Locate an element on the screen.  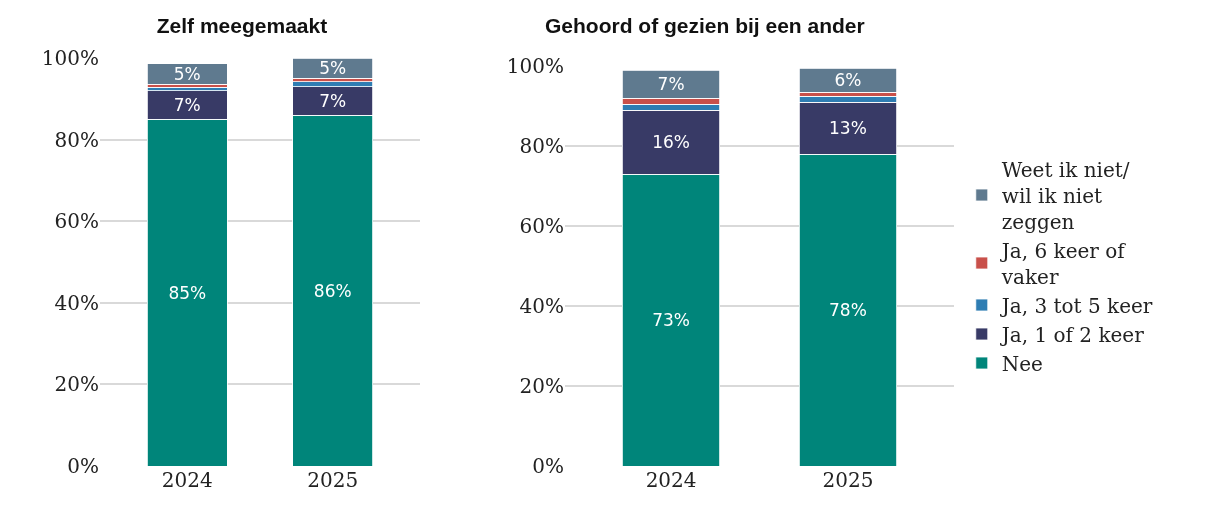
chart-title: Zelf meegemaakt is located at coordinates (242, 25).